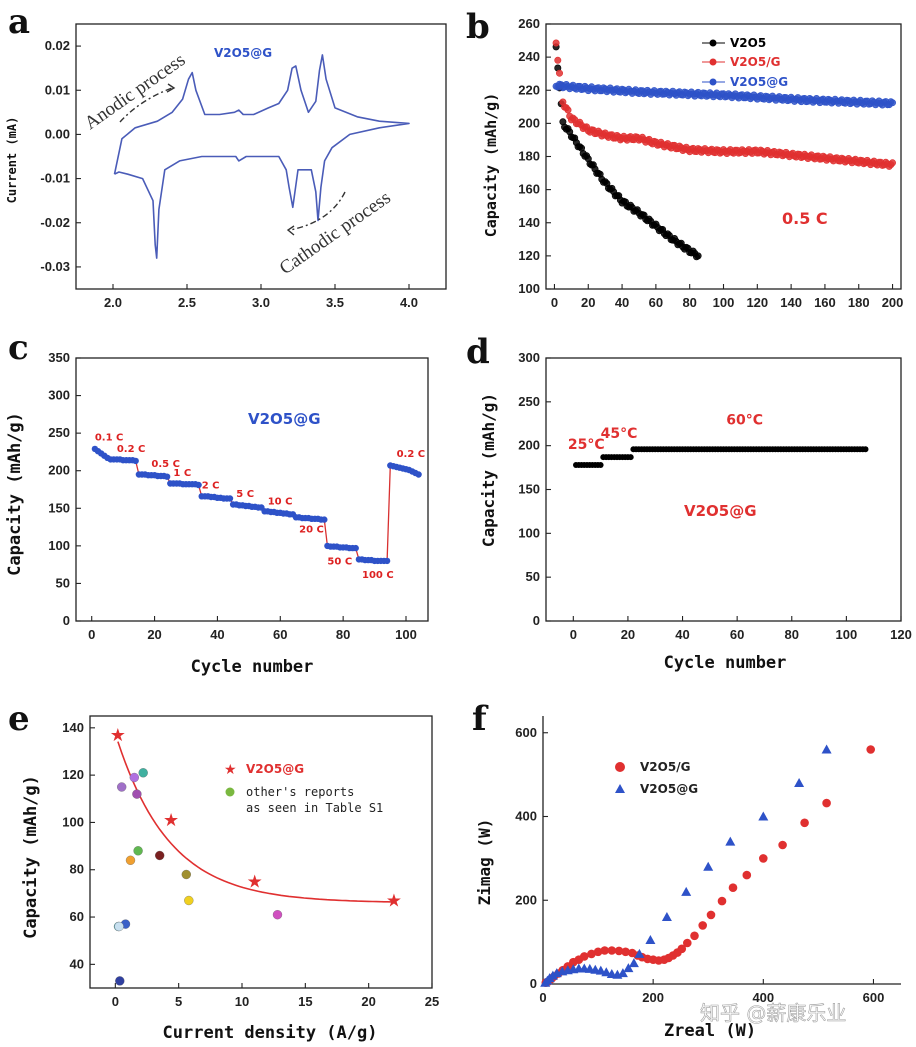  What do you see at coordinates (217, 634) in the screenshot?
I see `c-xtick-label: 40` at bounding box center [217, 634].